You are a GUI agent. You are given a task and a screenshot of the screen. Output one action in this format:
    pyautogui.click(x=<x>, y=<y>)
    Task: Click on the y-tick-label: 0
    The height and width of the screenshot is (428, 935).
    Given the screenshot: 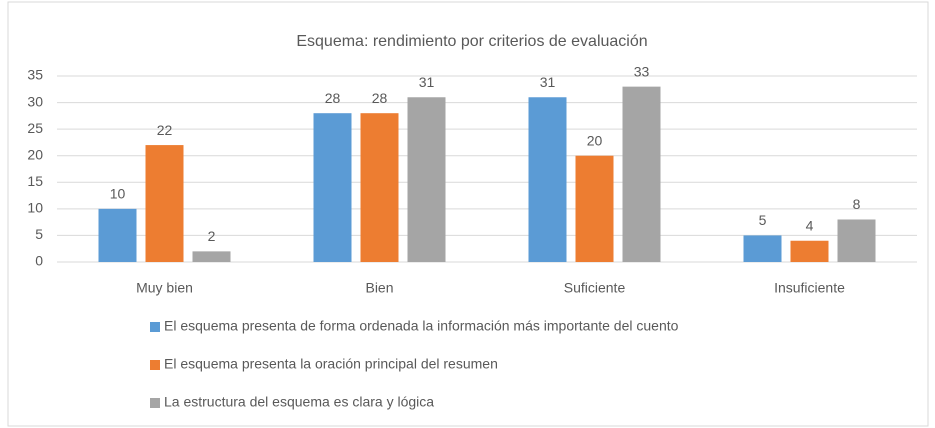 What is the action you would take?
    pyautogui.click(x=39, y=261)
    